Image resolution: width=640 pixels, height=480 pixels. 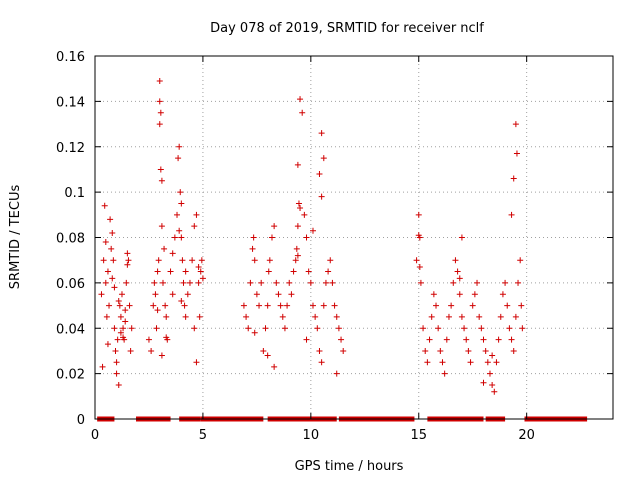 I want to click on y-axis-label: SRMTID / TECUs, so click(x=15, y=237).